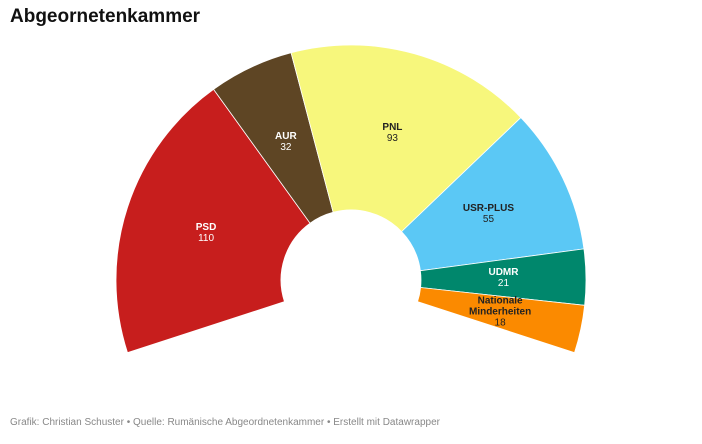 The image size is (702, 444). I want to click on segment-value: 18, so click(500, 323).